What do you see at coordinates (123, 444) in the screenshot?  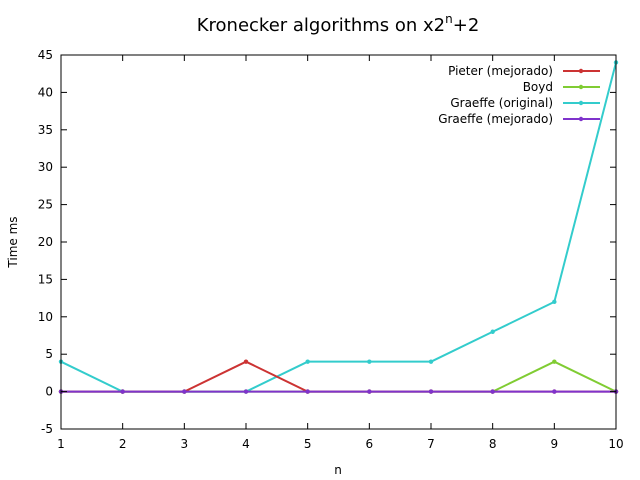 I see `x-tick-label: 2` at bounding box center [123, 444].